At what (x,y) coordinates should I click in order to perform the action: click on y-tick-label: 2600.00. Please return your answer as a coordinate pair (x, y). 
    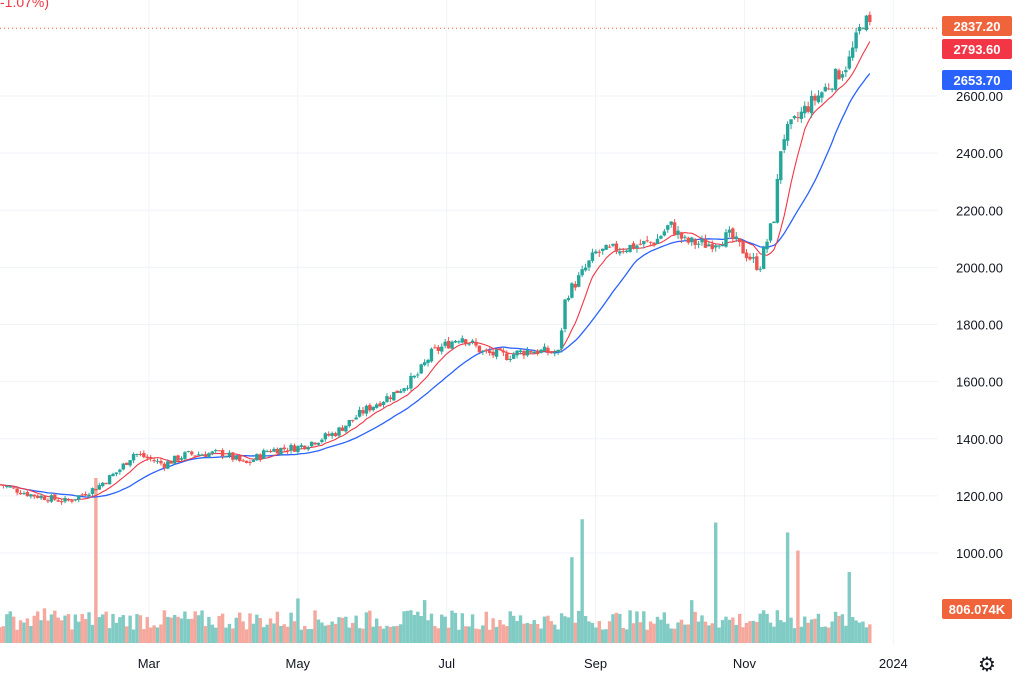
    Looking at the image, I should click on (979, 96).